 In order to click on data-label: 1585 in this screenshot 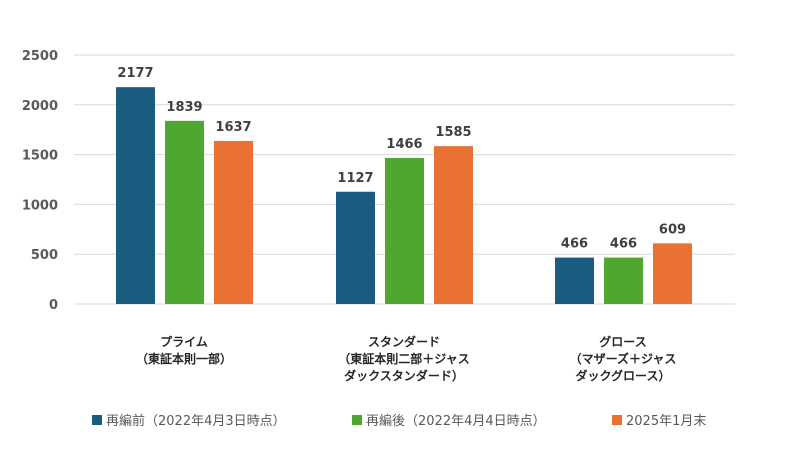, I will do `click(453, 132)`.